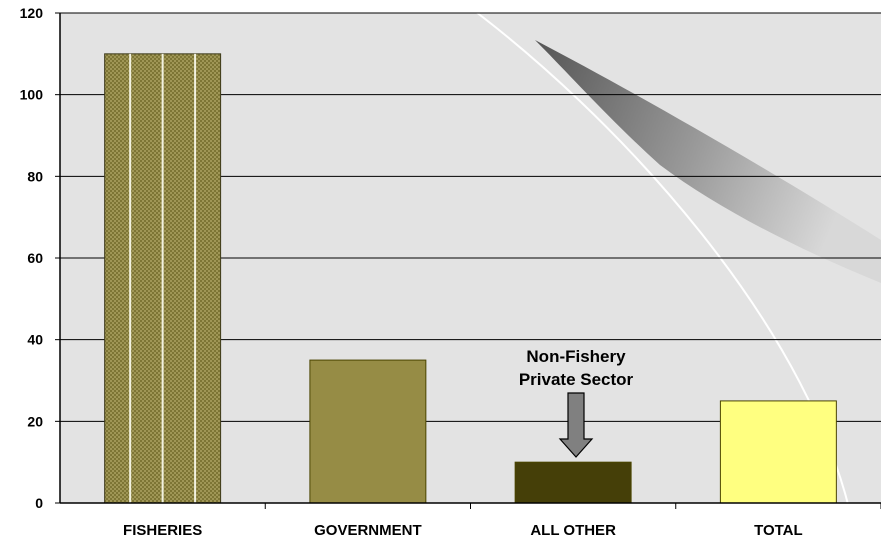 Image resolution: width=881 pixels, height=541 pixels. What do you see at coordinates (39, 503) in the screenshot?
I see `y-tick-label: 0` at bounding box center [39, 503].